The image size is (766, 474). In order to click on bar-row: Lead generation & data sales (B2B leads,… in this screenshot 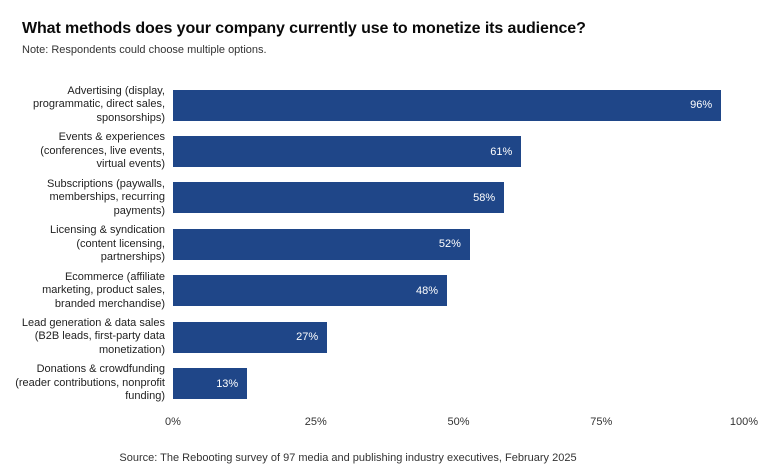, I will do `click(376, 337)`.